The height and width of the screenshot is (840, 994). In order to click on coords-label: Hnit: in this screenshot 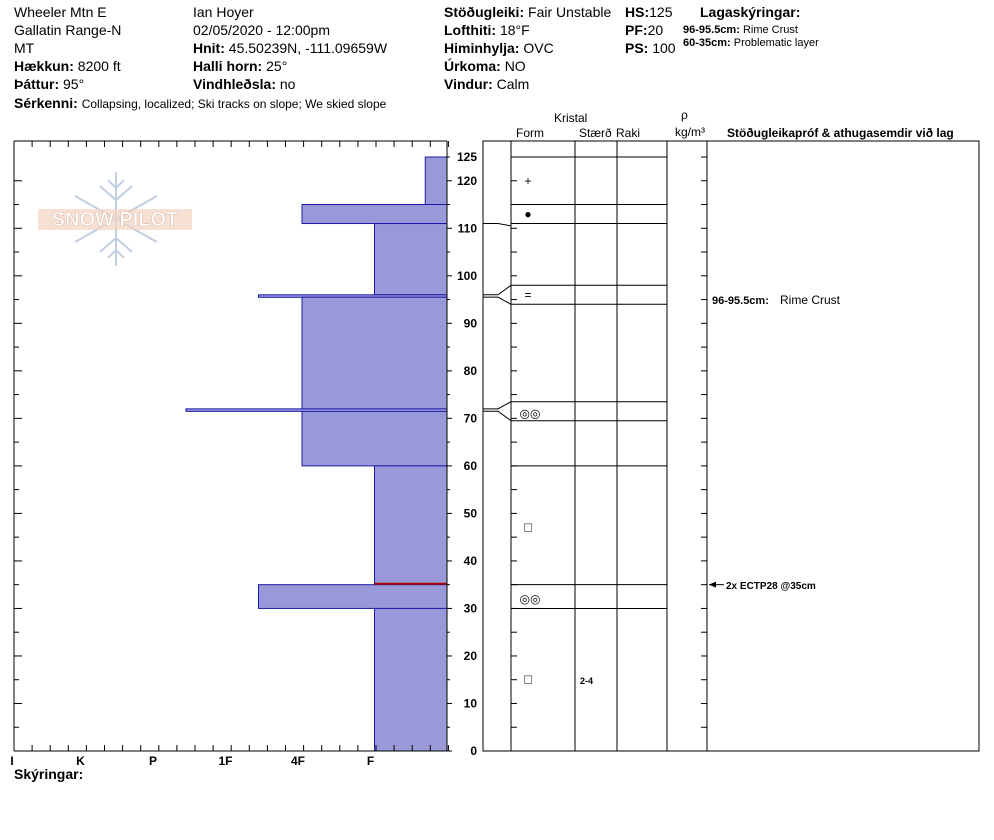, I will do `click(209, 48)`.